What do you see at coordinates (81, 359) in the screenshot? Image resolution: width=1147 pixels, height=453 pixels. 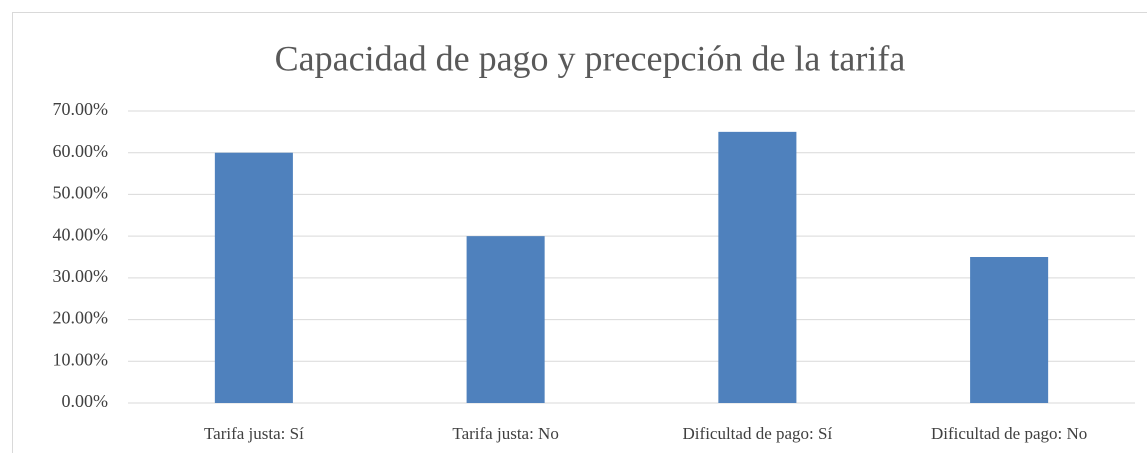 I see `y-tick-label: 10.00%` at bounding box center [81, 359].